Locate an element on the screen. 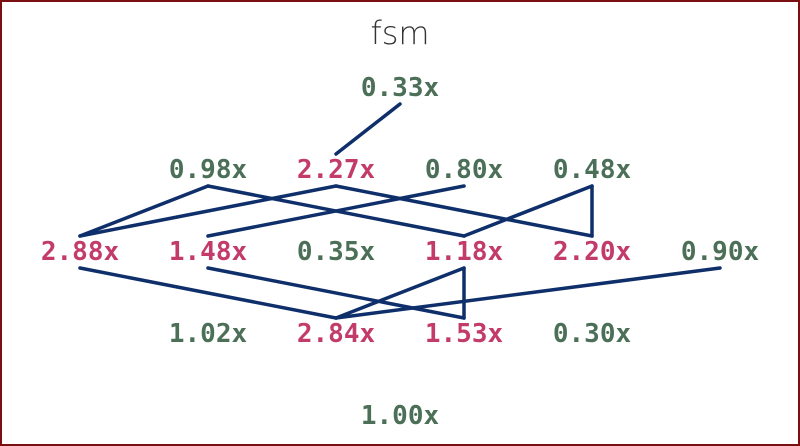 This screenshot has width=800, height=446. node-label: 1.53x is located at coordinates (464, 334).